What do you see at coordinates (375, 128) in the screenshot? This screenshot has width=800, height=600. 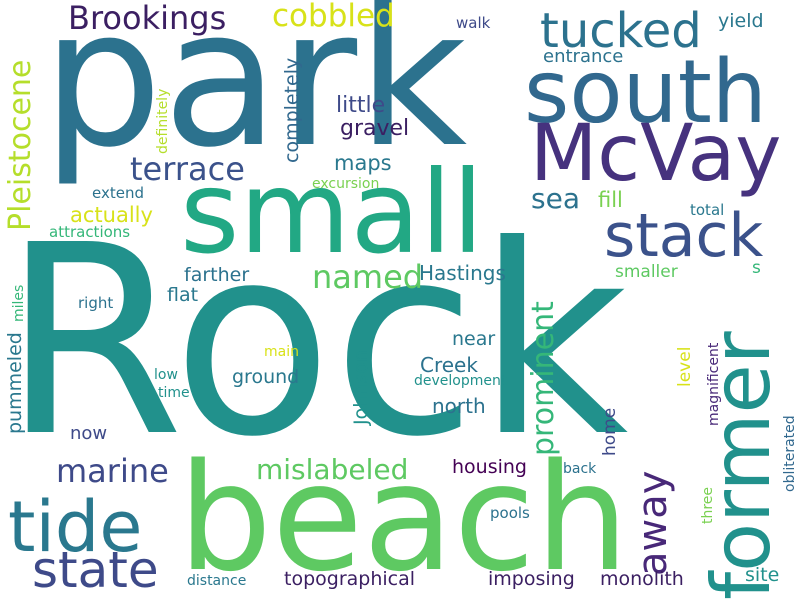 I see `word-gravel: gravel` at bounding box center [375, 128].